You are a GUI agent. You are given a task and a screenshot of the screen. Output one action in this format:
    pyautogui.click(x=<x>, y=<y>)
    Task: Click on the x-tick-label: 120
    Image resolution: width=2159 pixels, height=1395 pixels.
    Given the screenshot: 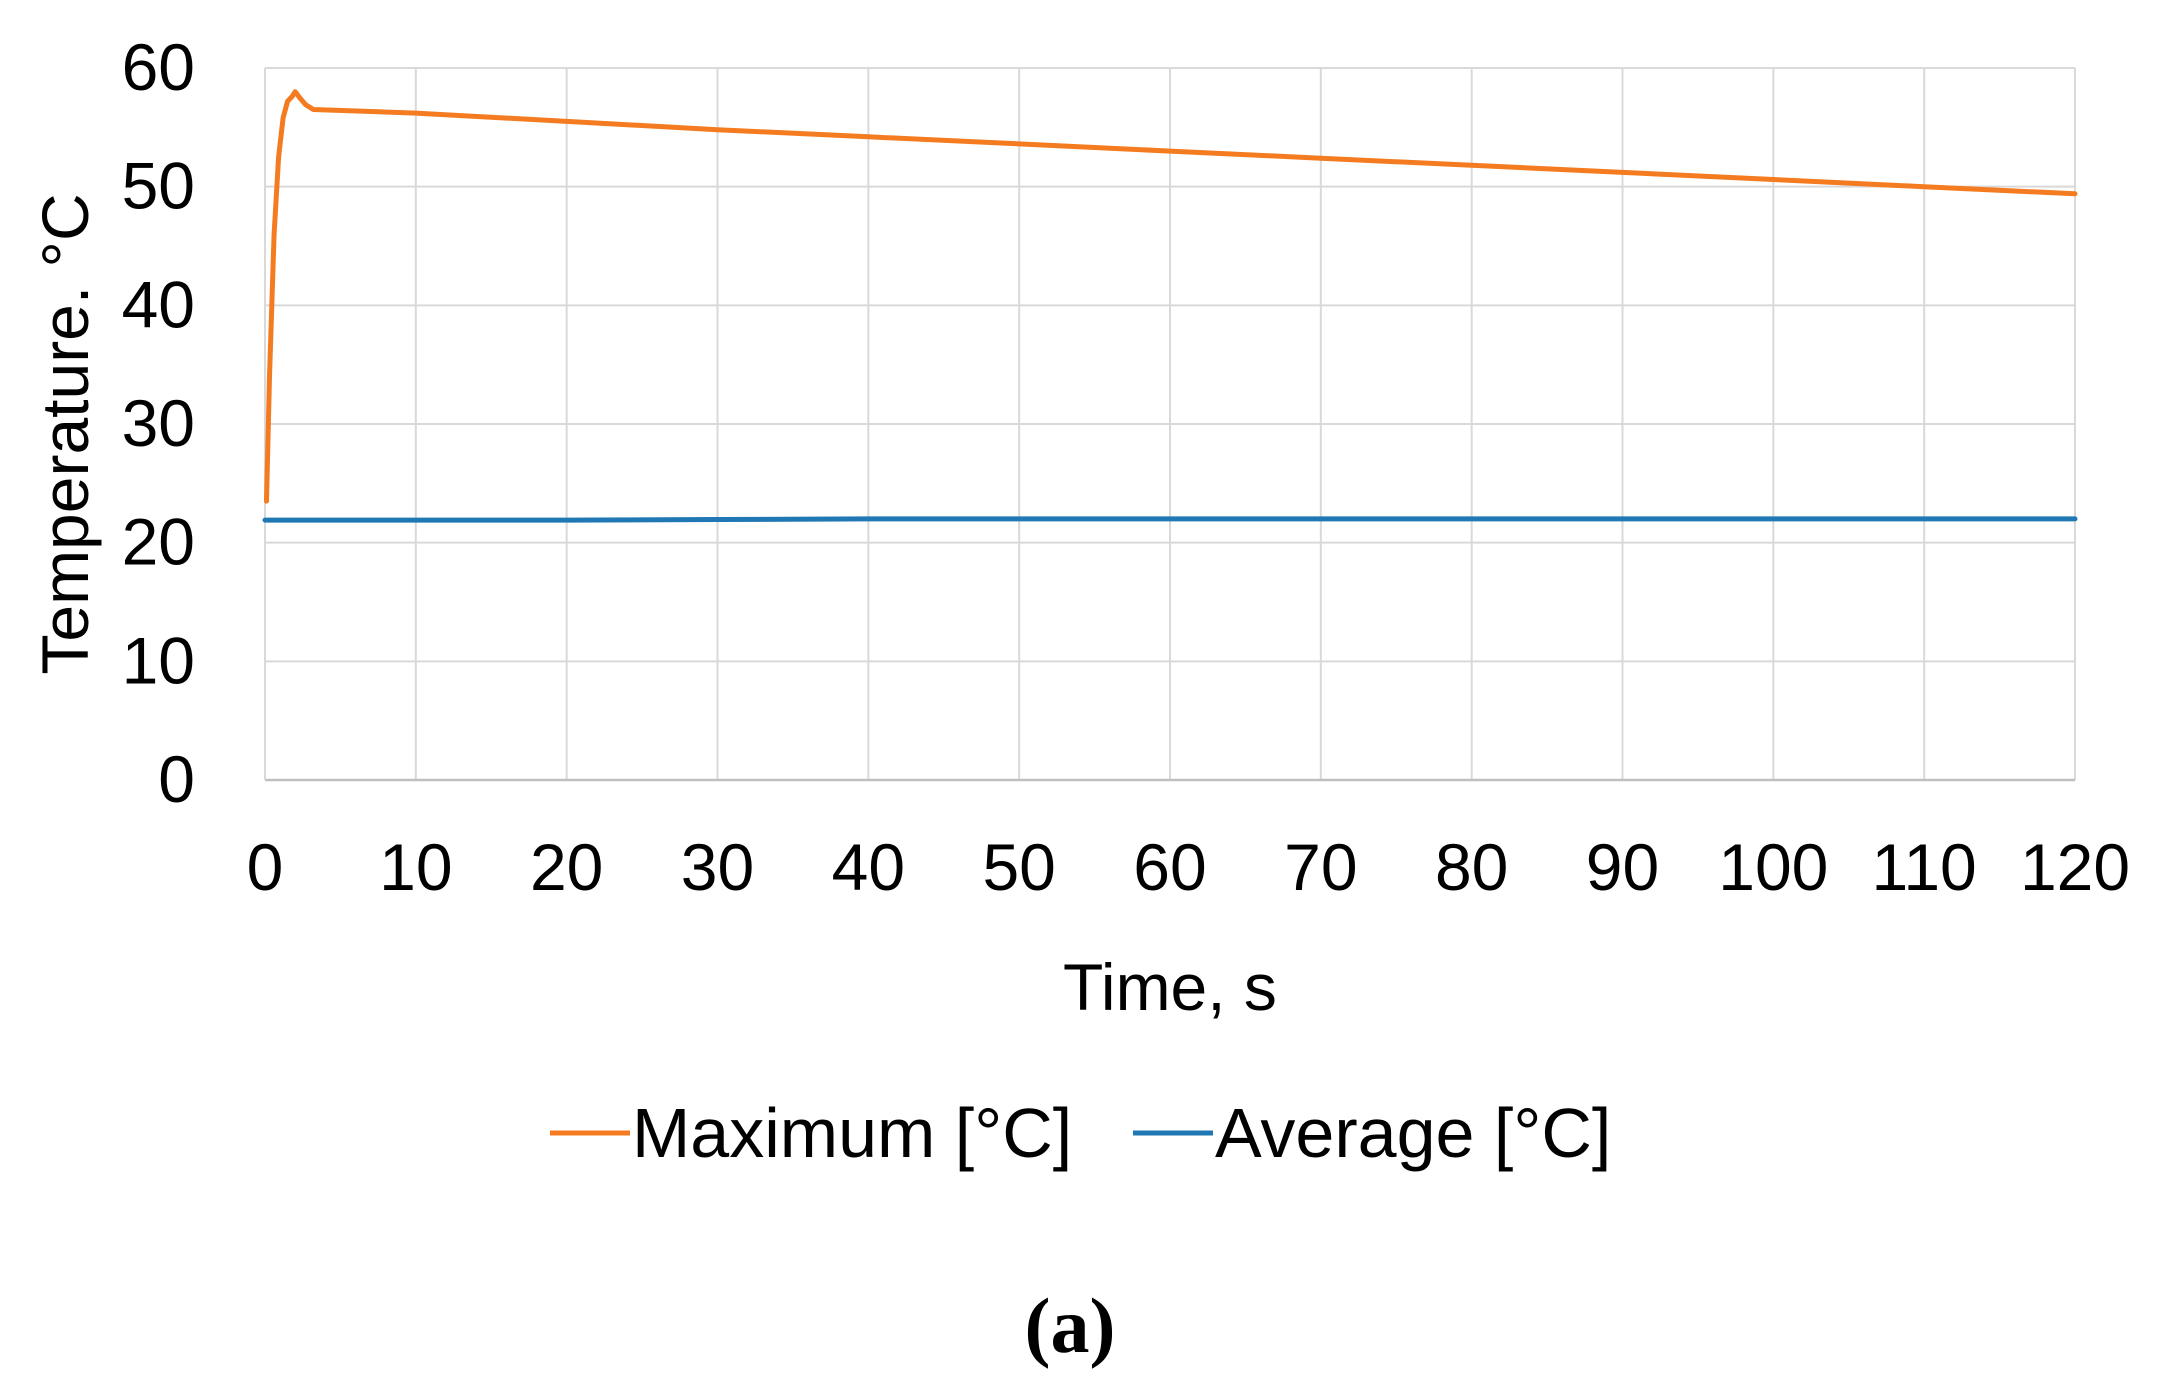 What is the action you would take?
    pyautogui.click(x=2075, y=867)
    